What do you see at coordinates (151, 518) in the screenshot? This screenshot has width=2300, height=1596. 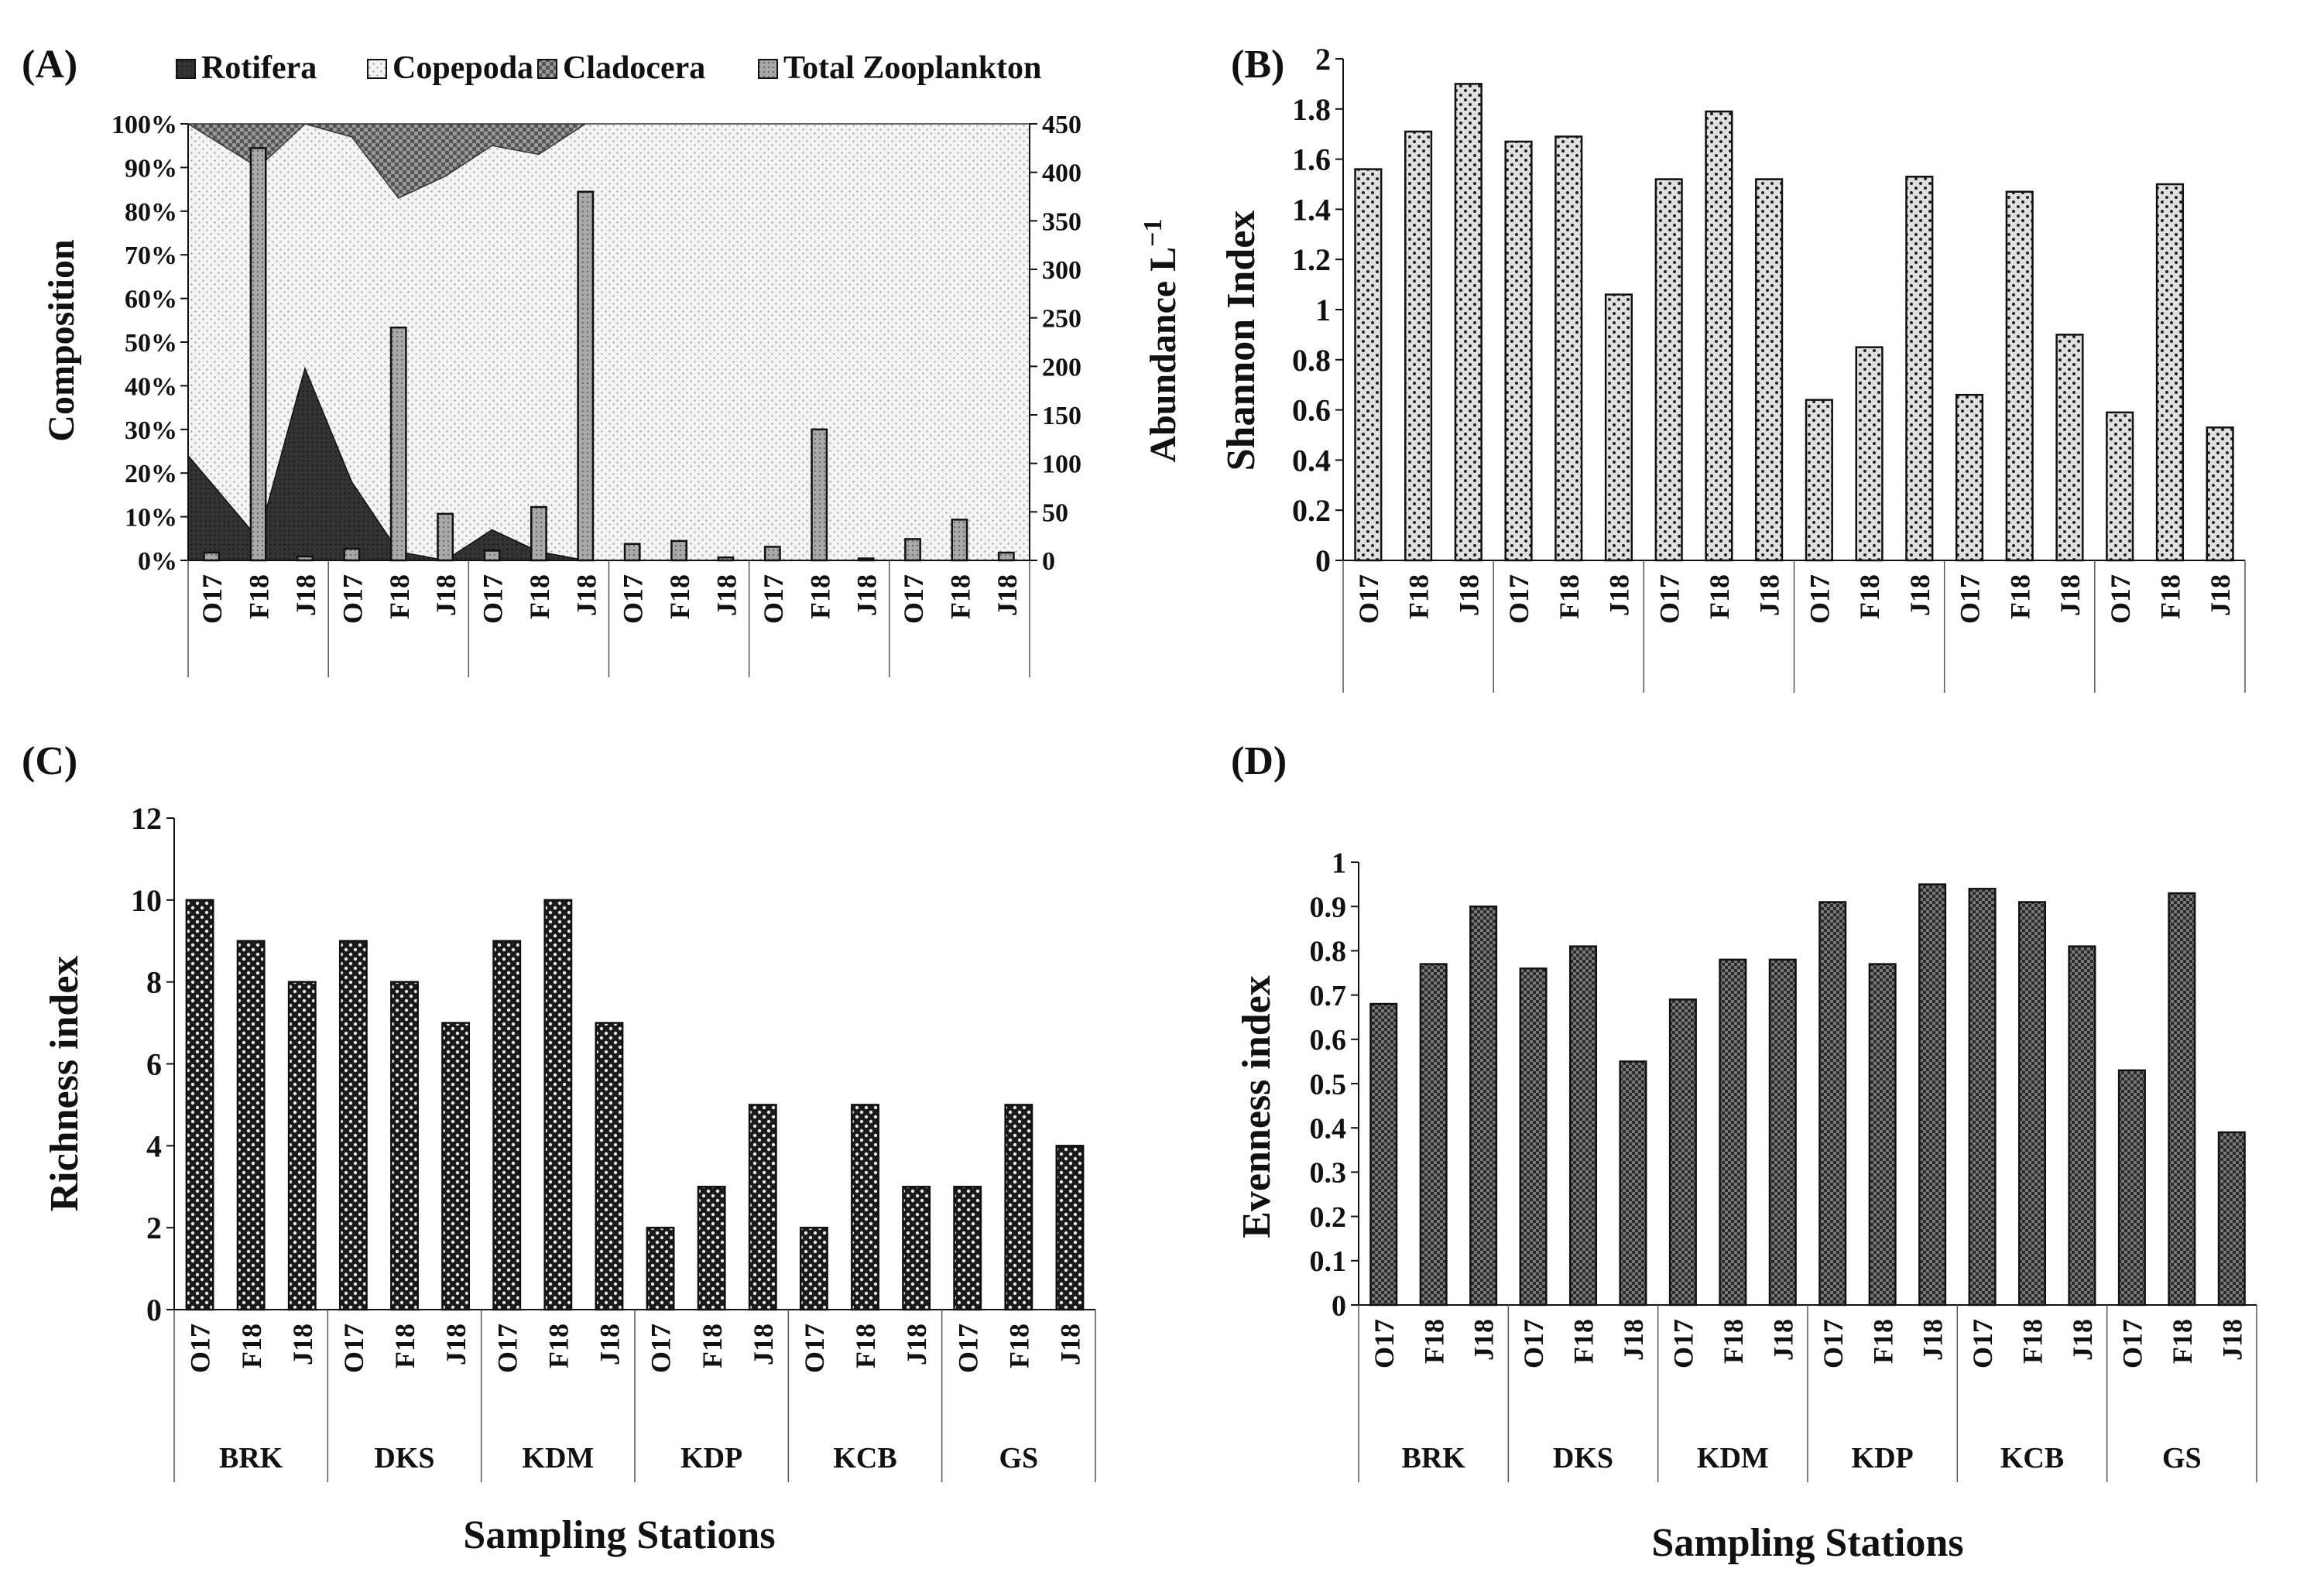 I see `y-left-tick-label: 10%` at bounding box center [151, 518].